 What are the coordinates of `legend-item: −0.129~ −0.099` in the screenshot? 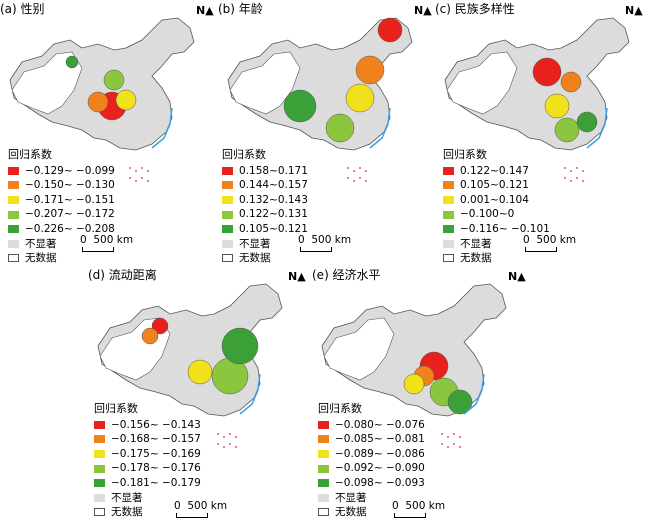 It's located at (61, 171).